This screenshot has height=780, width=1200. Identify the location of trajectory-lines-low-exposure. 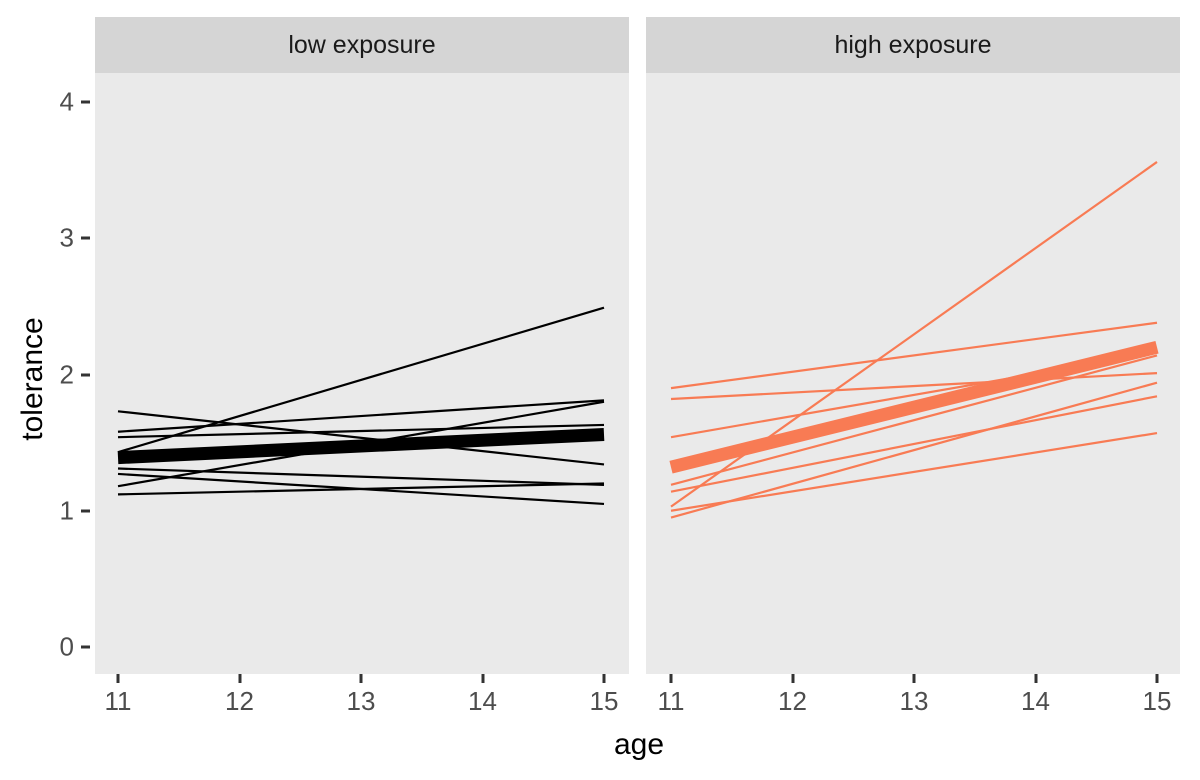
(361, 406).